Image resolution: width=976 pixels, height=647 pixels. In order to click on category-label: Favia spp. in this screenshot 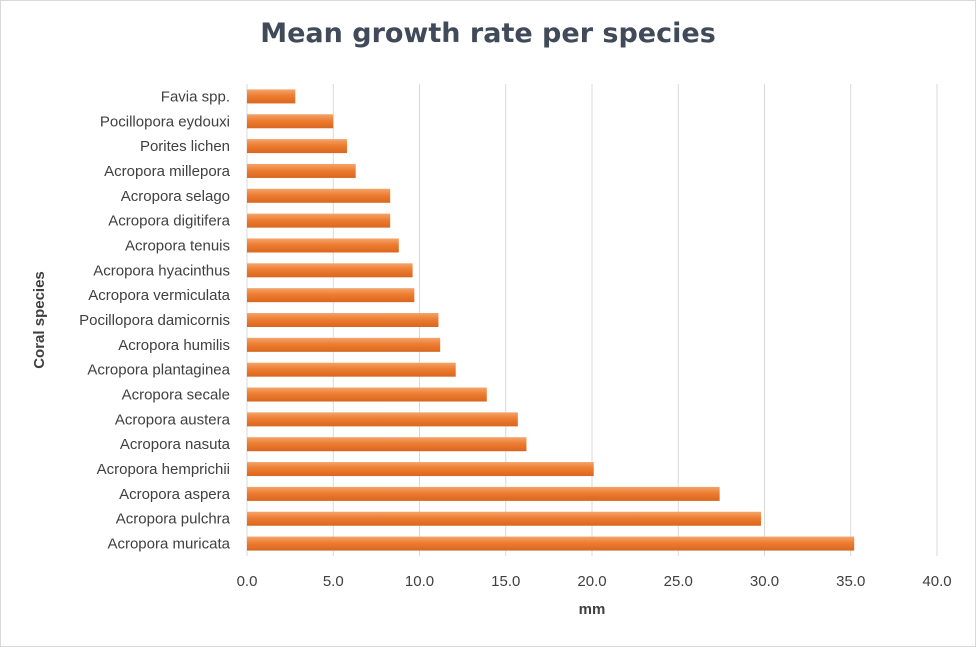, I will do `click(195, 96)`.